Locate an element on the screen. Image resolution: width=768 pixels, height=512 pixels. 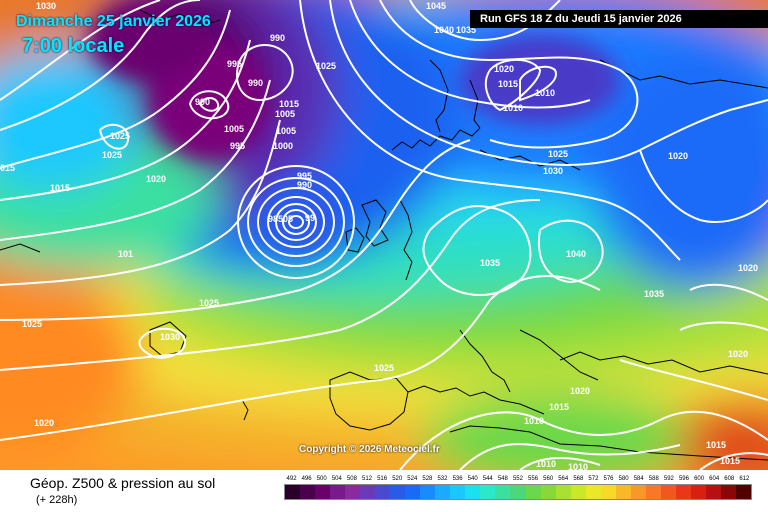
scale-label: 496 is located at coordinates (306, 479).